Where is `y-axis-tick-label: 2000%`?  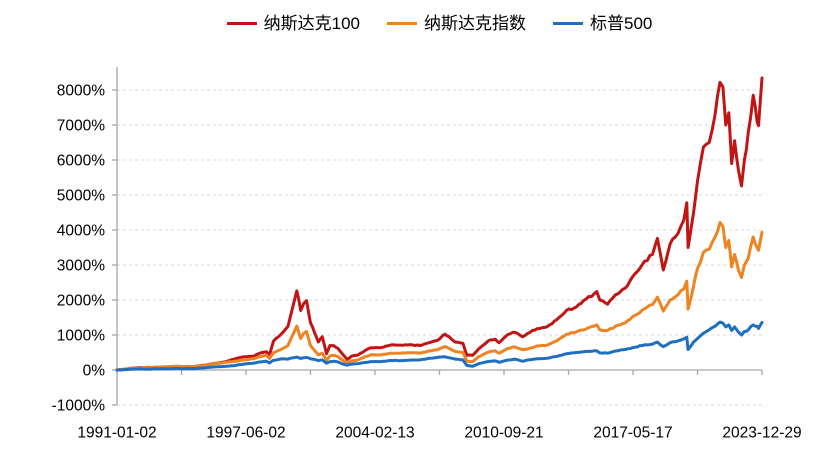 y-axis-tick-label: 2000% is located at coordinates (81, 301).